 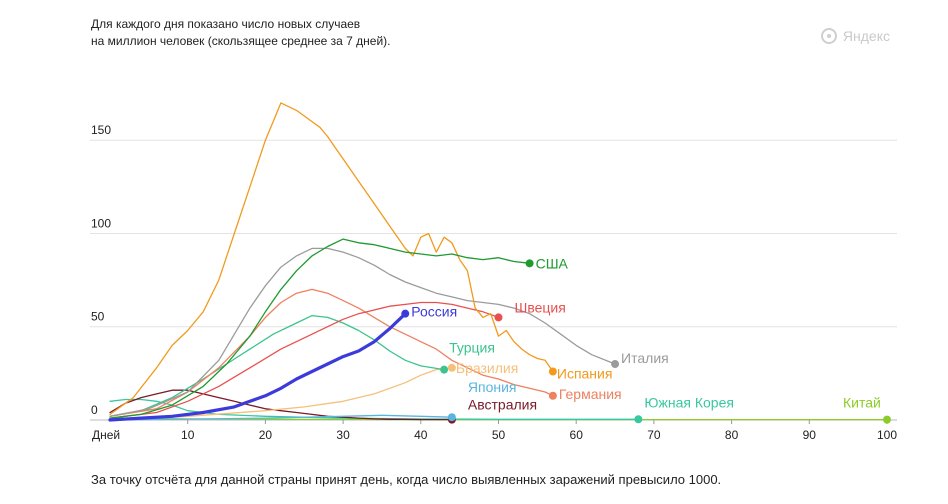 I want to click on x-tick-label: 50, so click(x=499, y=435).